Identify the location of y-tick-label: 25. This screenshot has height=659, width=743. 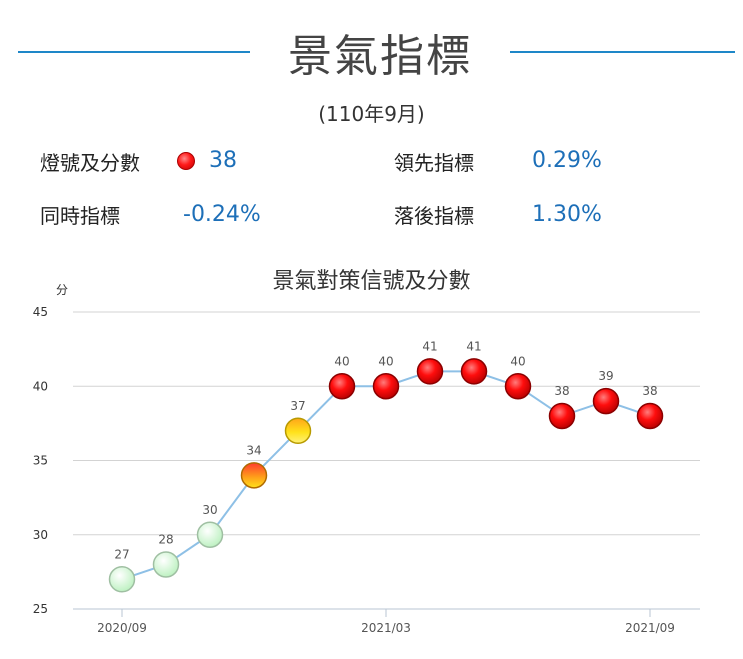
(40, 609).